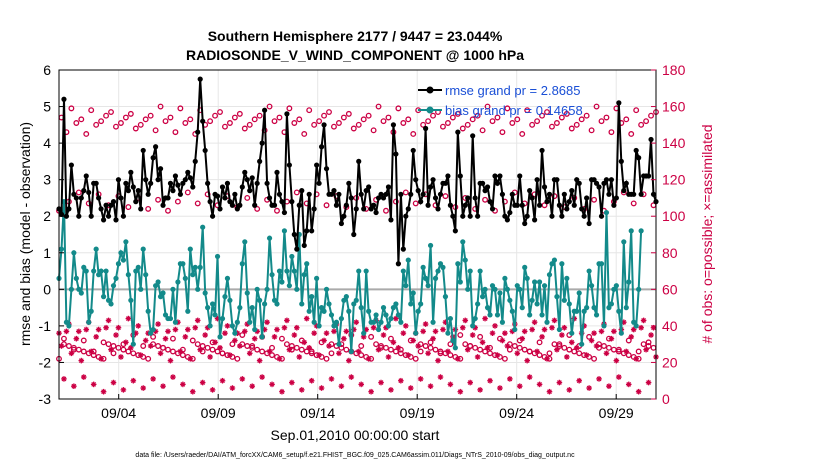 The image size is (830, 470). What do you see at coordinates (674, 216) in the screenshot?
I see `right-tick-label: 100` at bounding box center [674, 216].